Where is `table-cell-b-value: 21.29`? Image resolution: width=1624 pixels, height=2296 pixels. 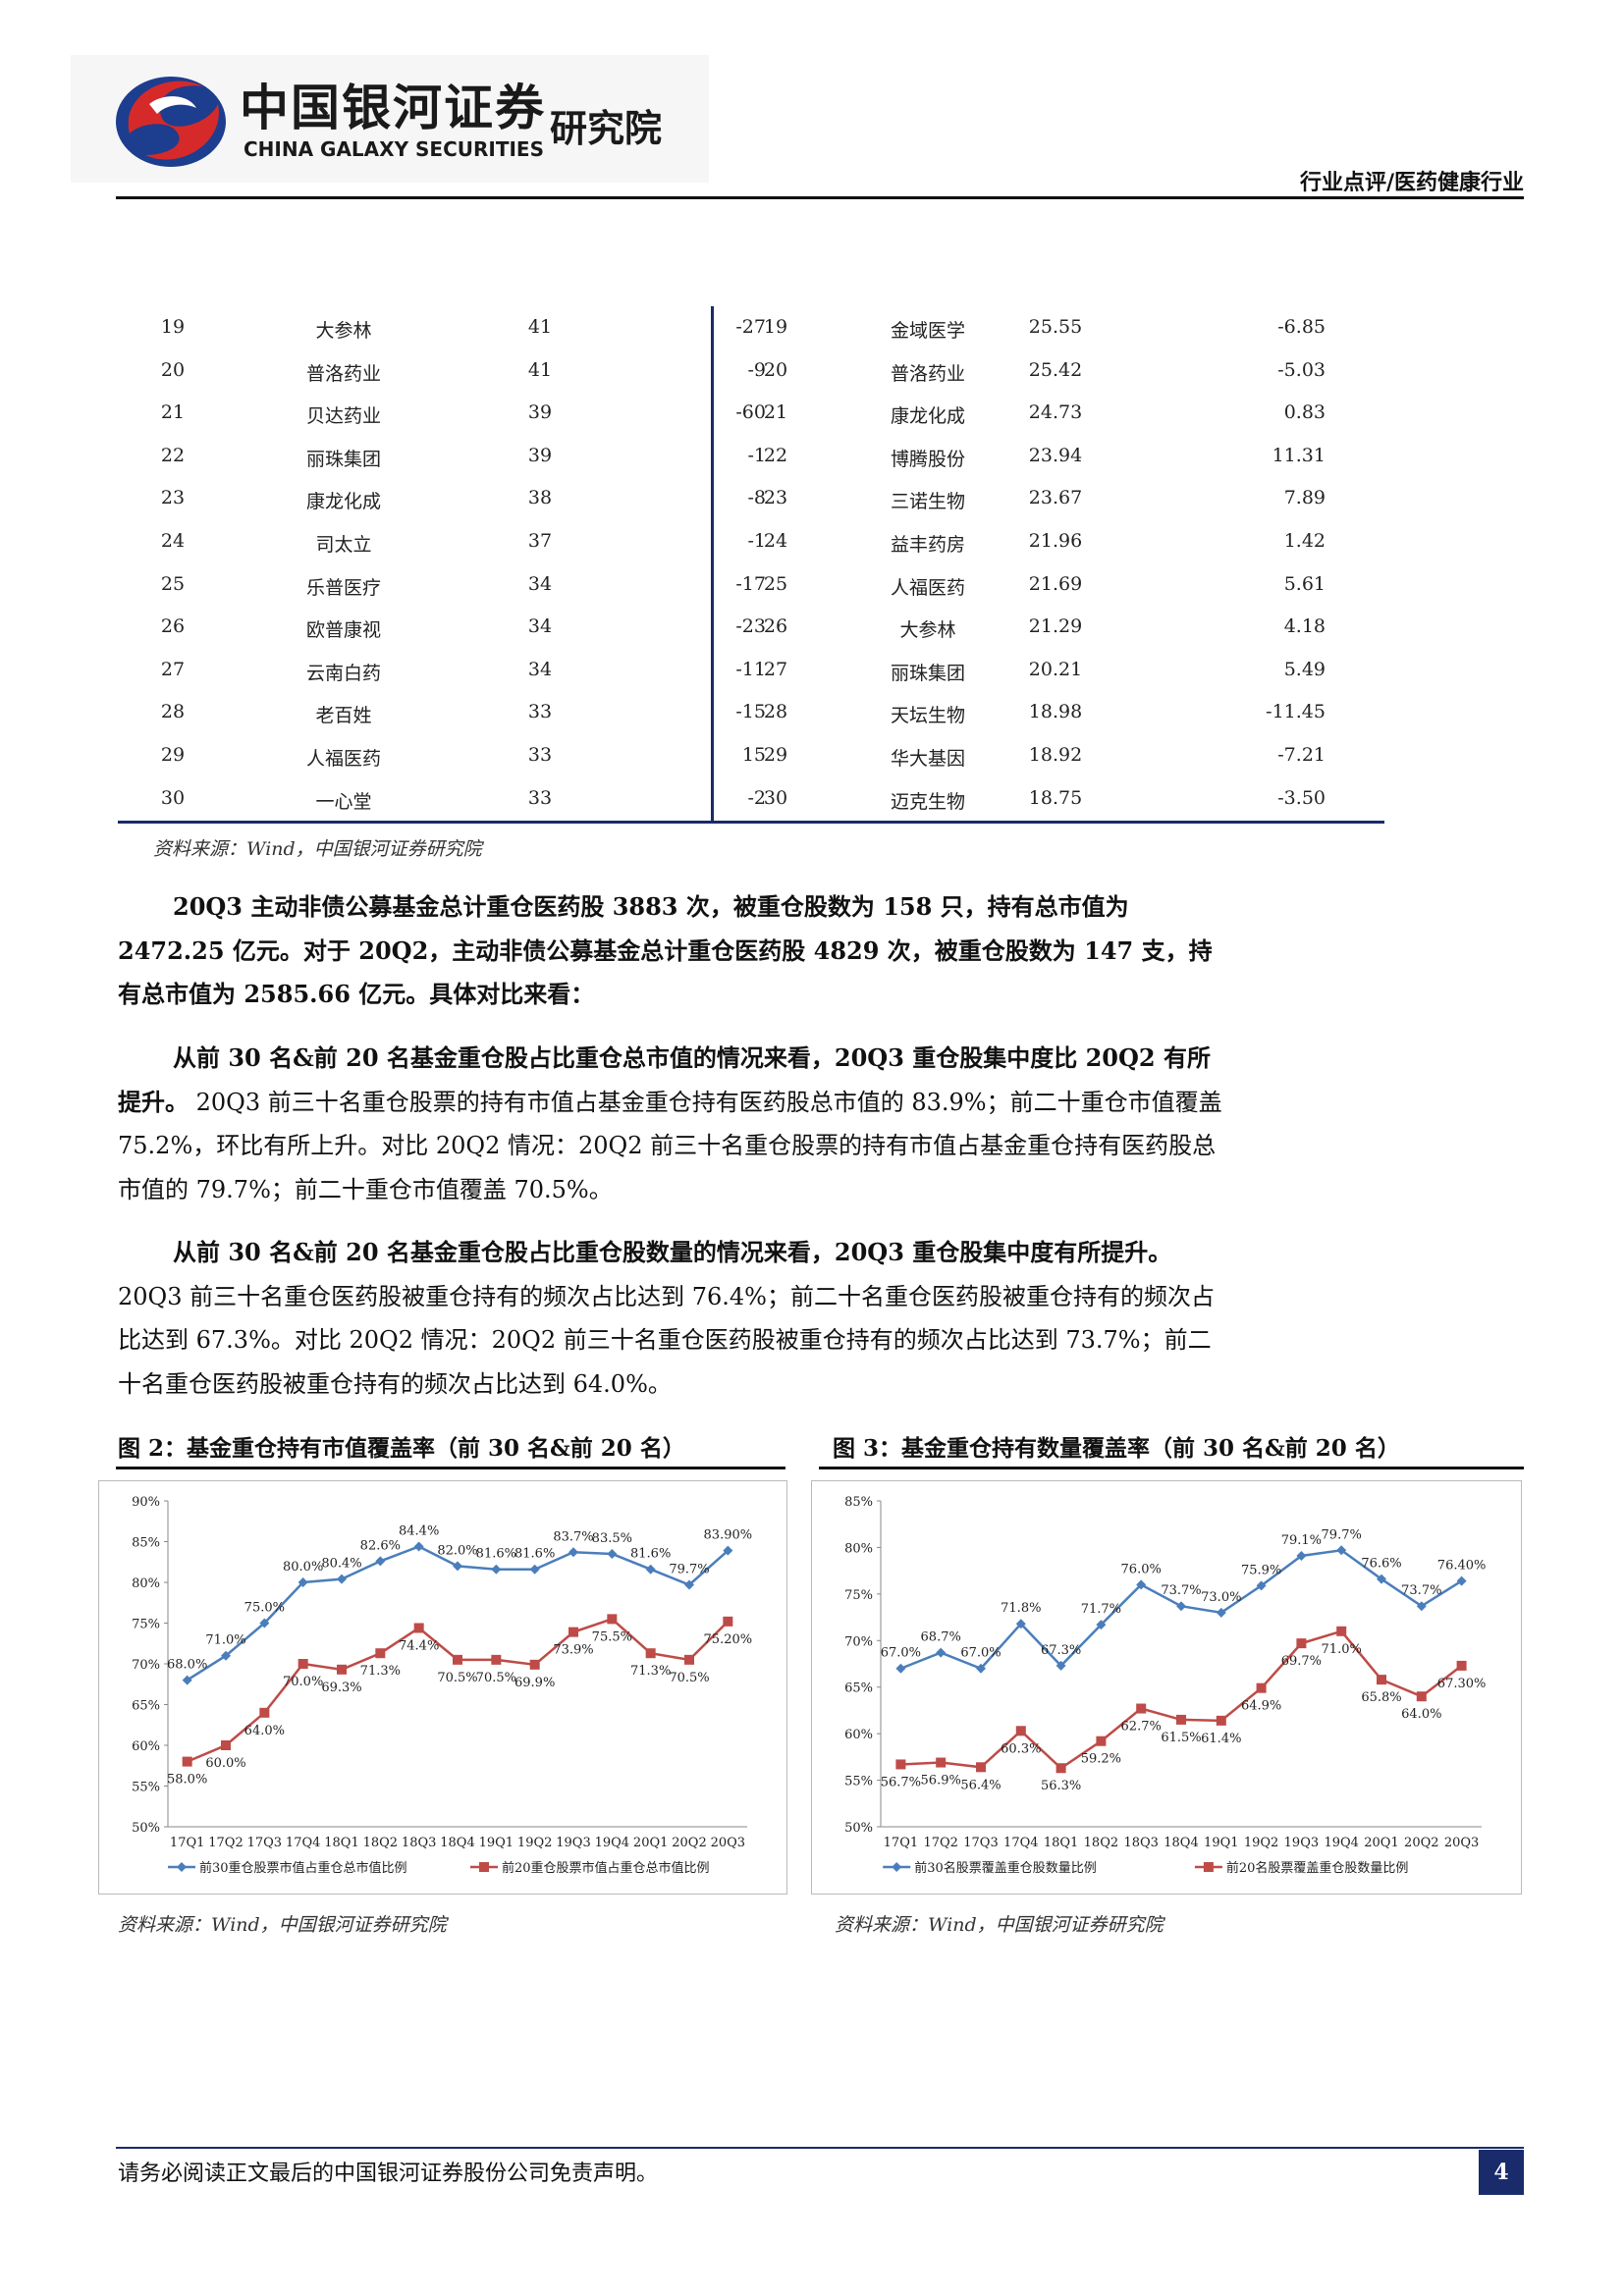 table-cell-b-value: 21.29 is located at coordinates (1055, 626).